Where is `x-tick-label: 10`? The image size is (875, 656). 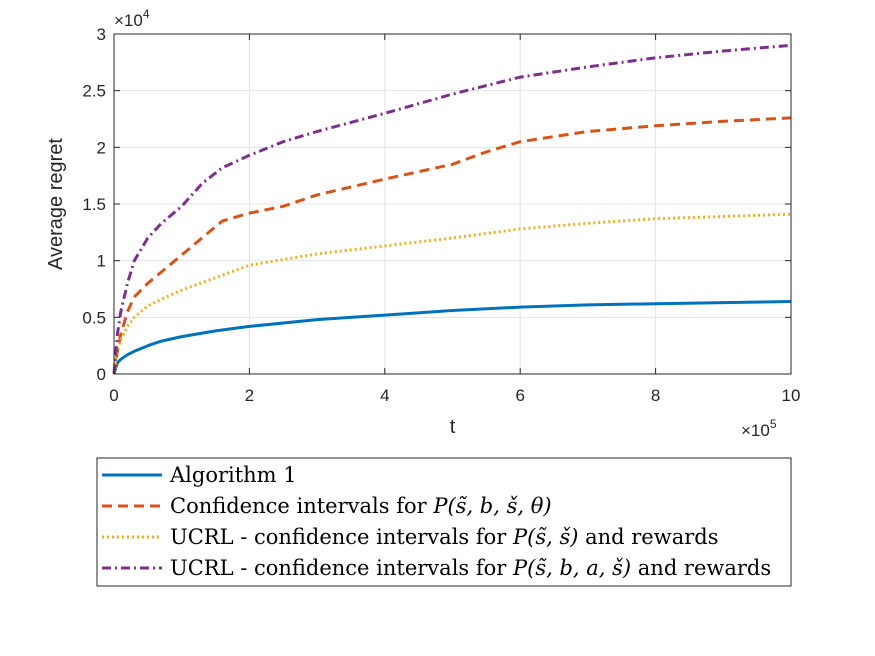 x-tick-label: 10 is located at coordinates (791, 395).